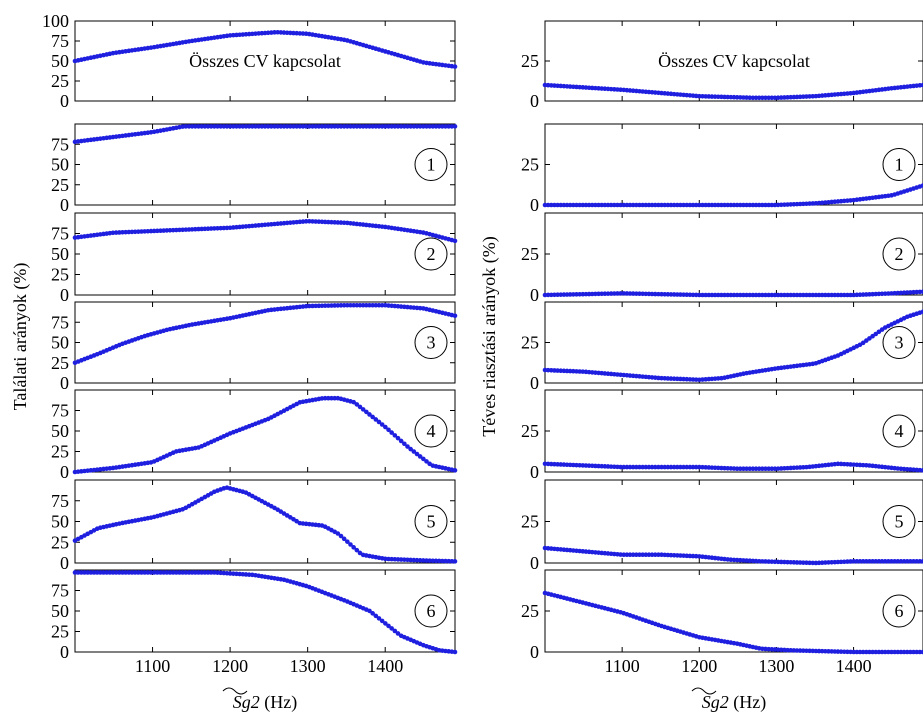  Describe the element at coordinates (64, 295) in the screenshot. I see `y-tick-label-0-2: 0` at that location.